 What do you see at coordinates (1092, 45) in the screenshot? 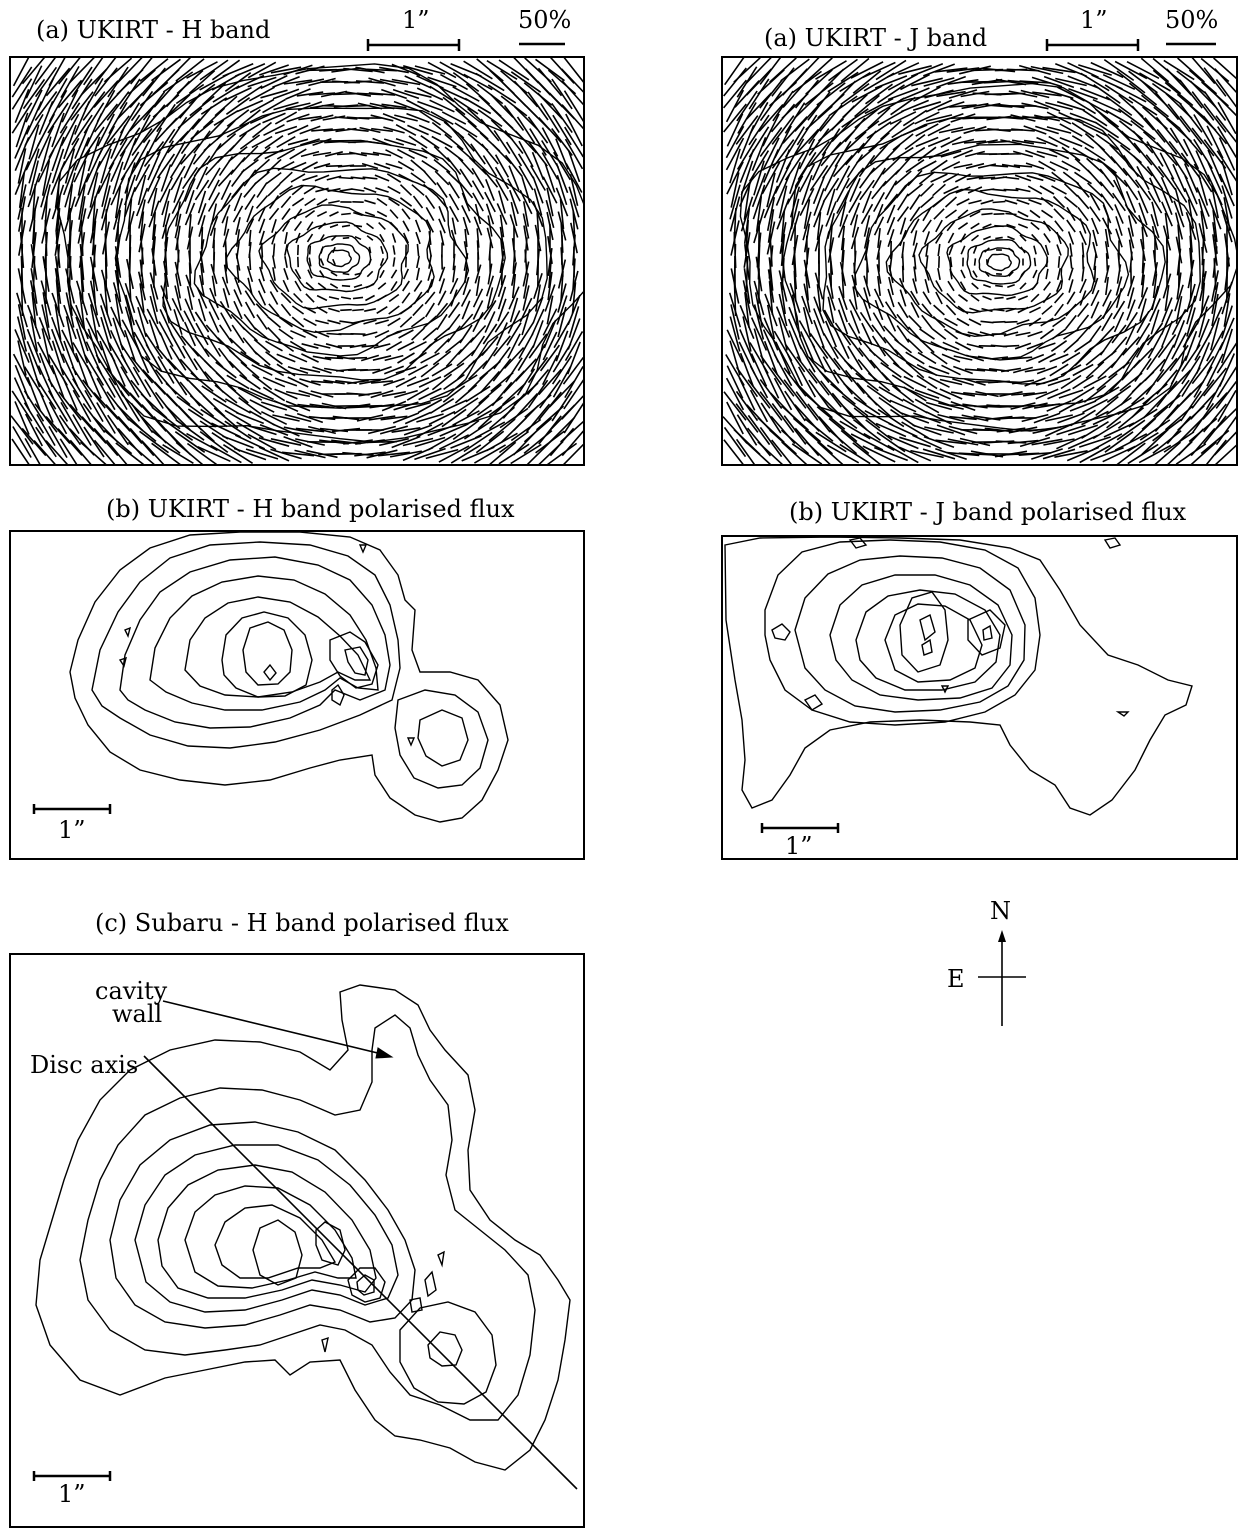
I see `ukirt-j-scale-bar-angular` at bounding box center [1092, 45].